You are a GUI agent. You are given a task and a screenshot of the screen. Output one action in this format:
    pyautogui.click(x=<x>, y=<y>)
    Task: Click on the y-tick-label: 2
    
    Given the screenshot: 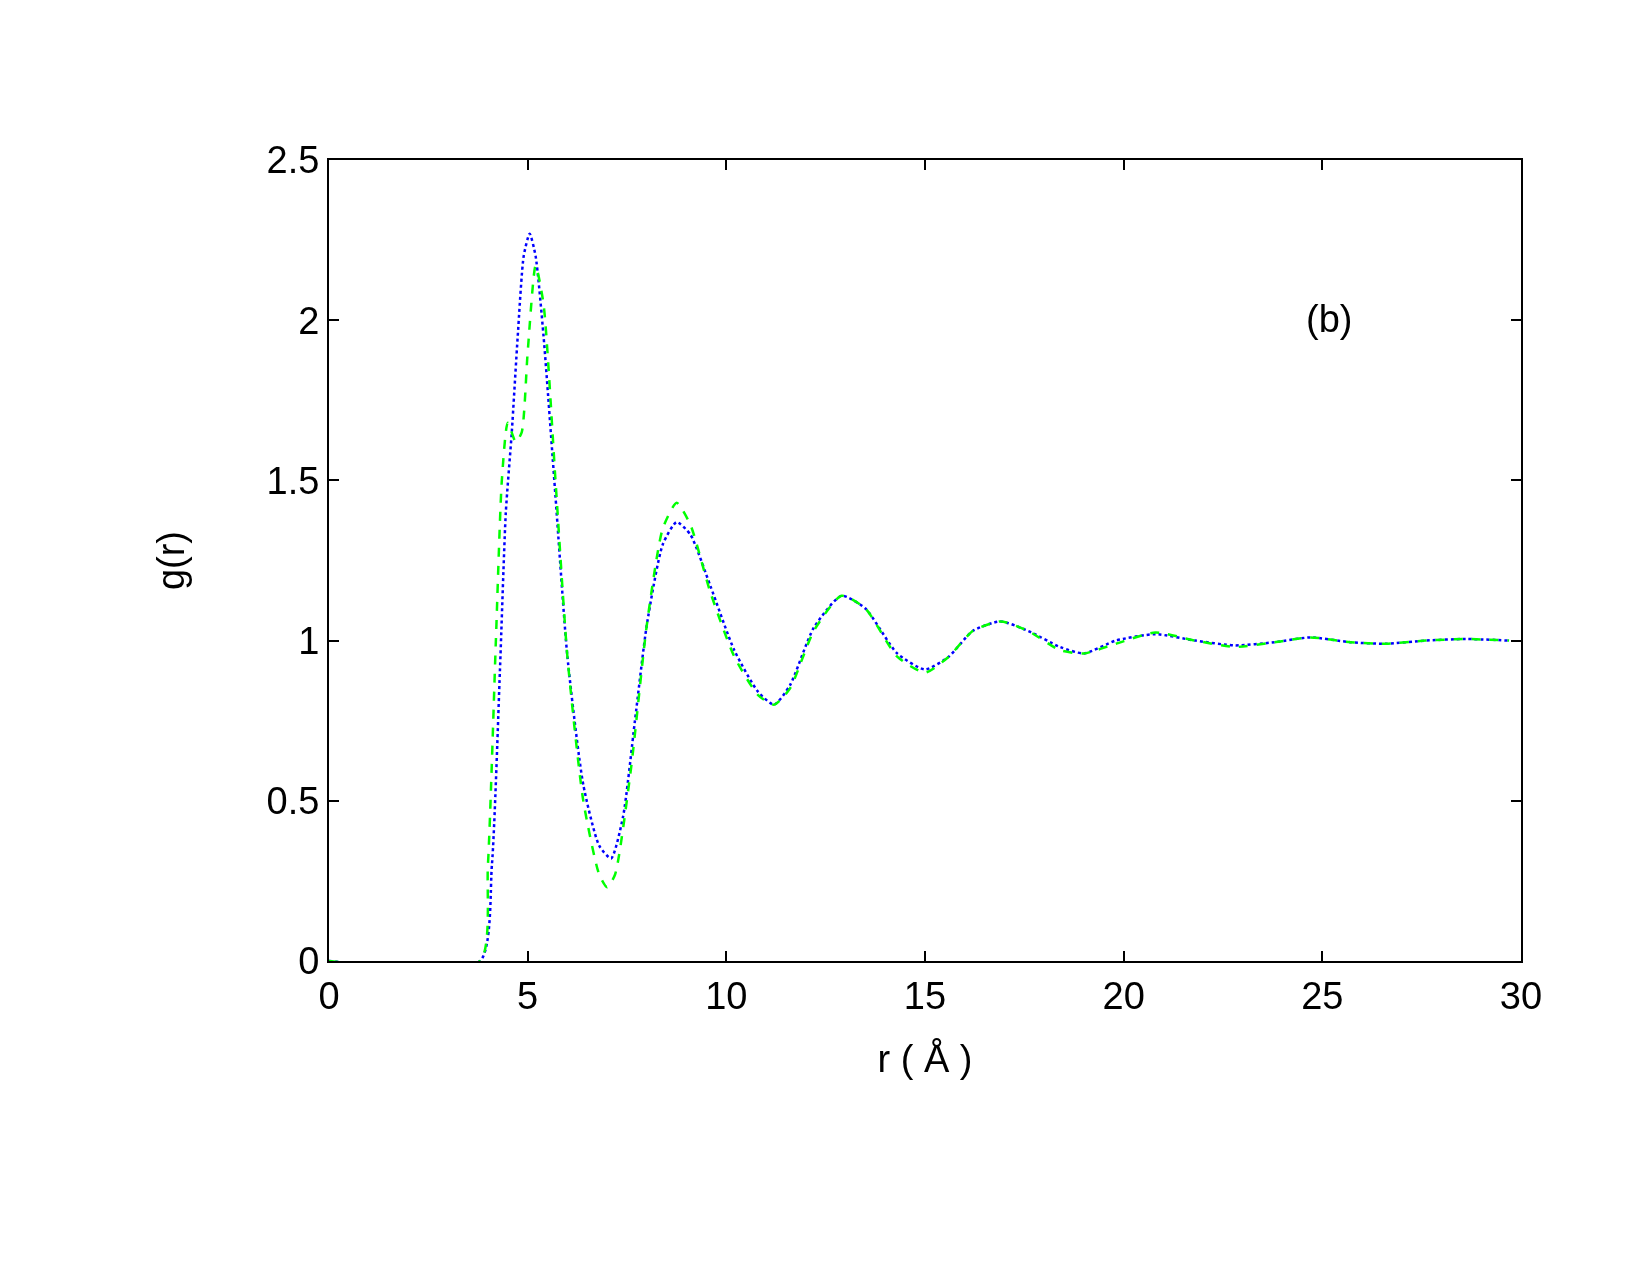 What is the action you would take?
    pyautogui.click(x=309, y=320)
    